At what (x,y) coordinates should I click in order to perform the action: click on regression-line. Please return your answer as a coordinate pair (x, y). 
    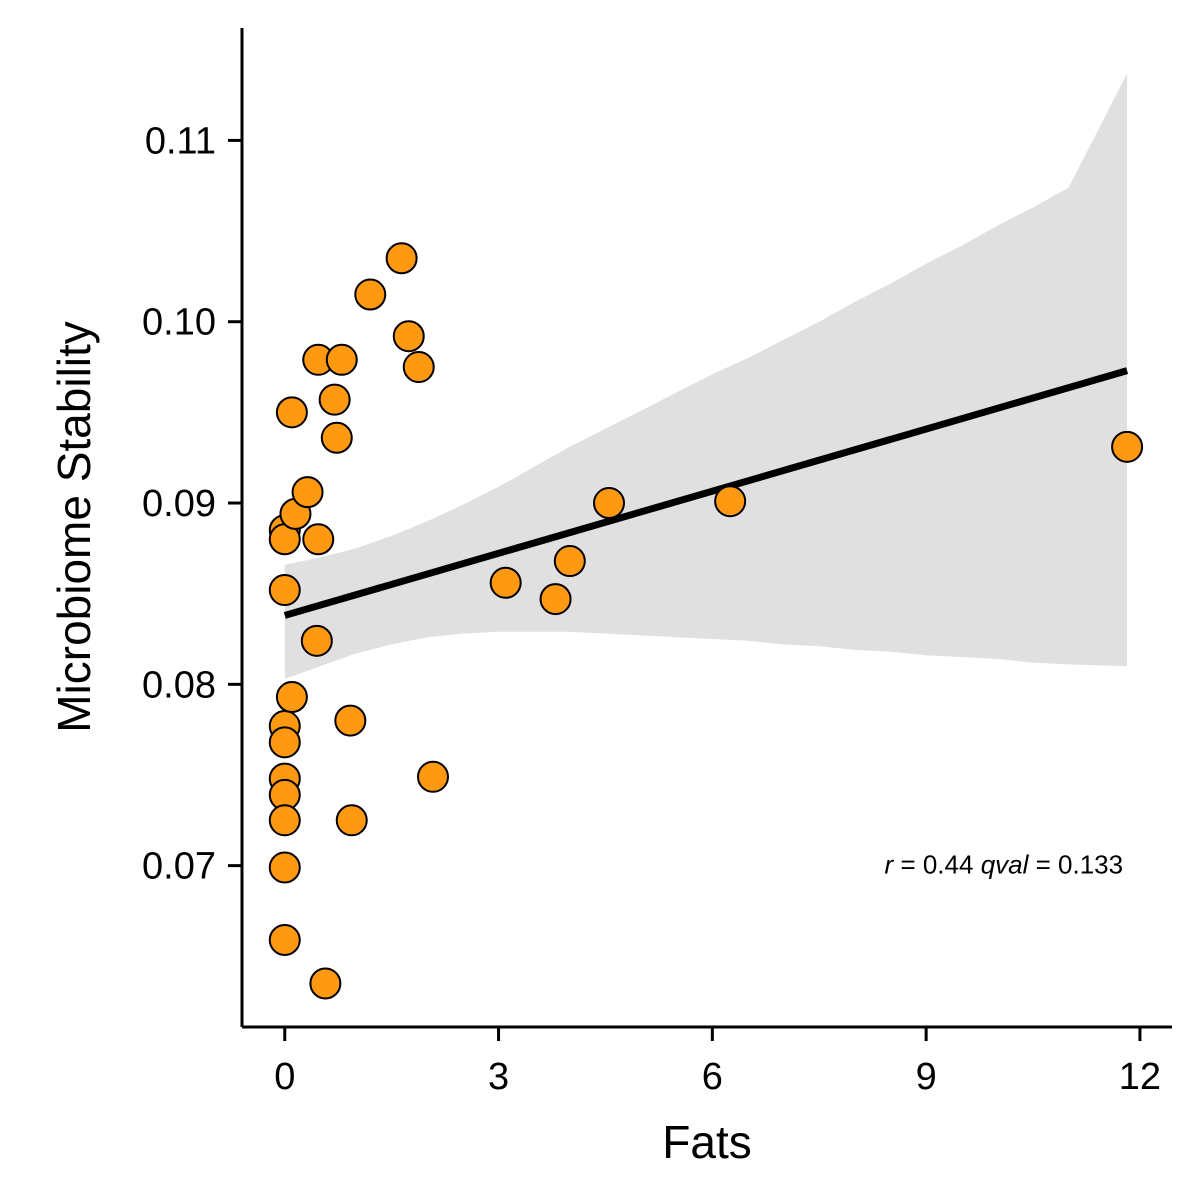
    Looking at the image, I should click on (706, 493).